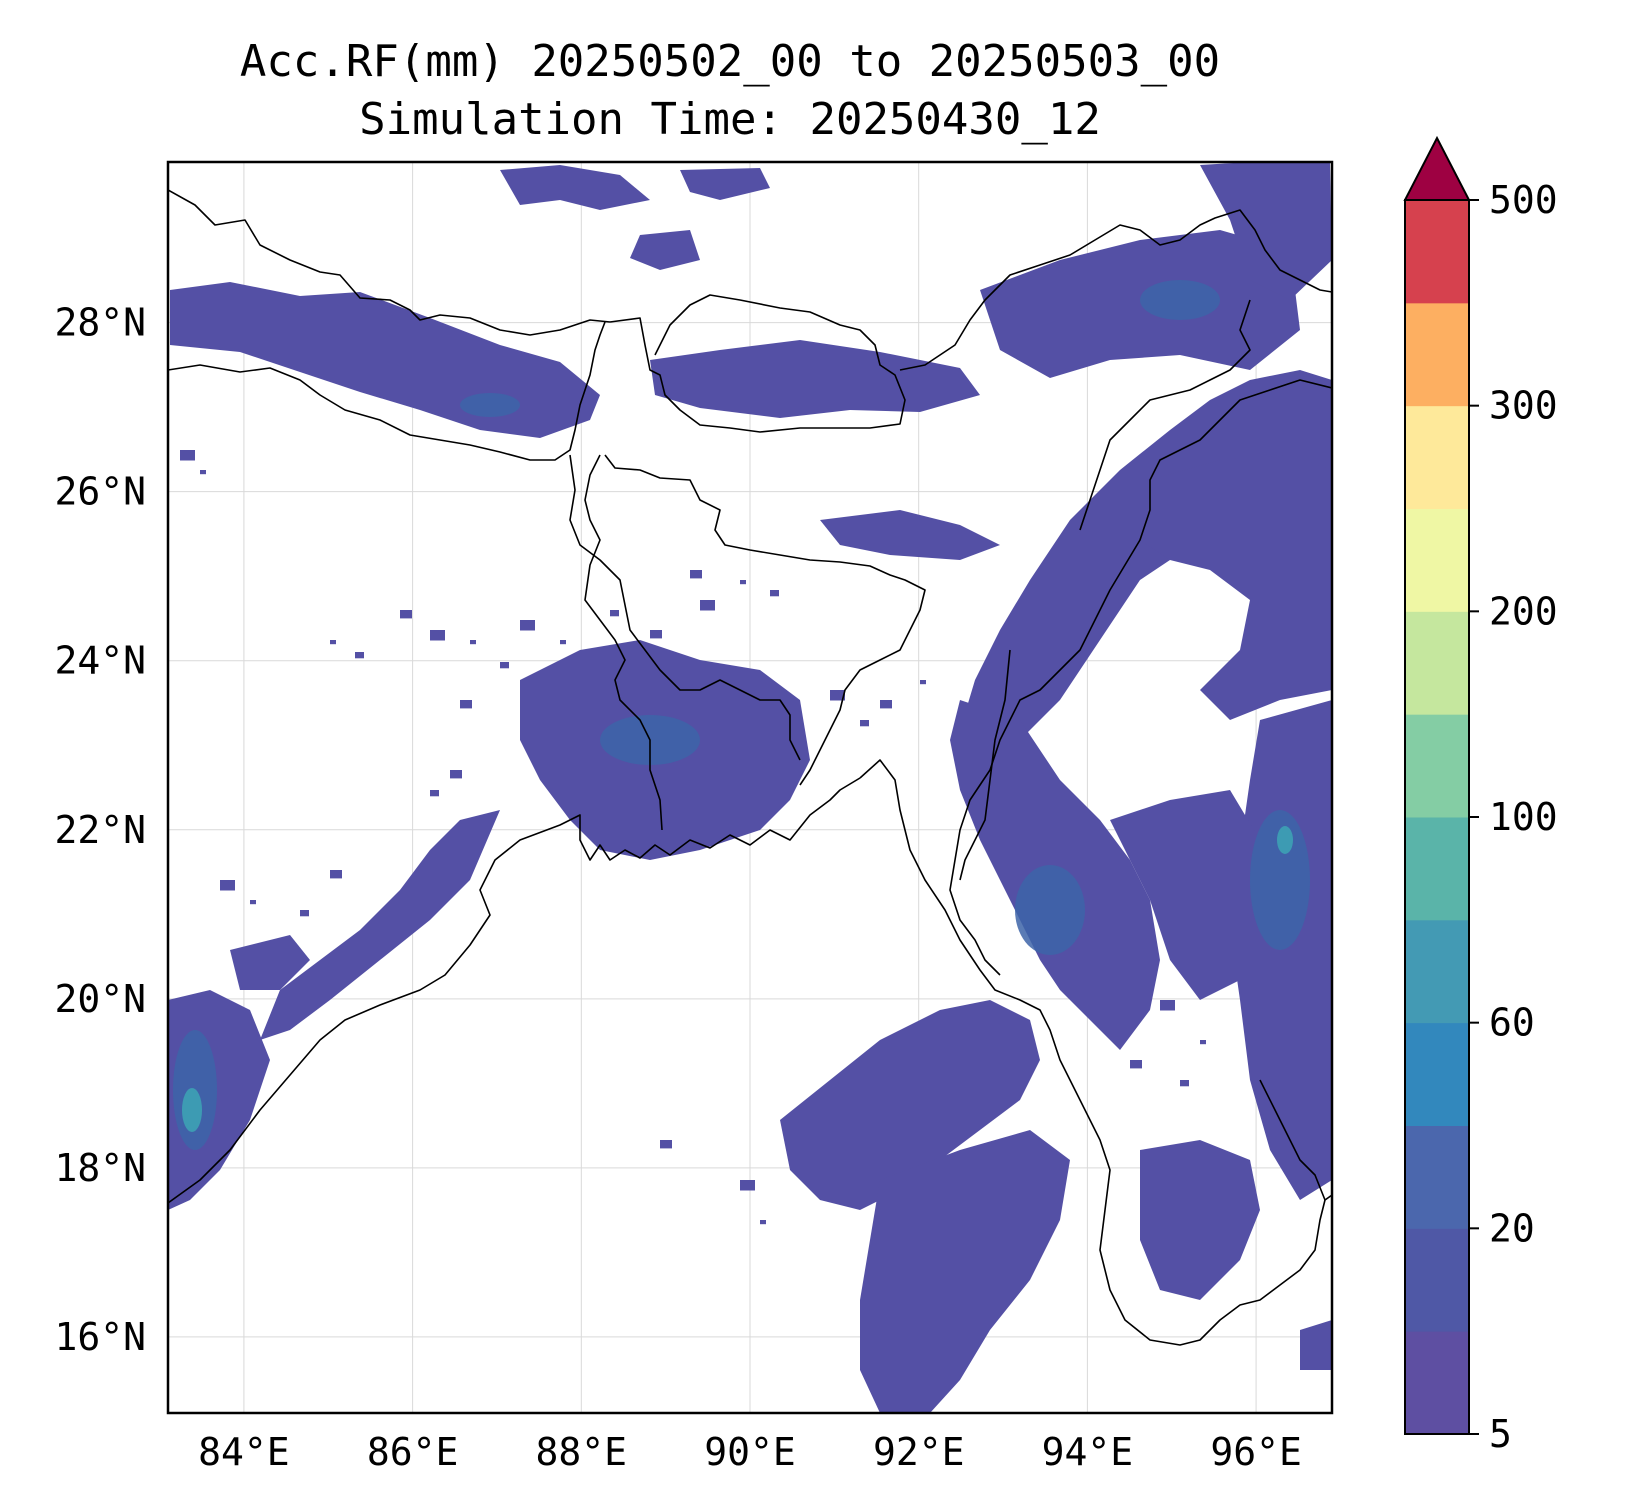  I want to click on latitude-tick-labels: 16°N 18°N 20°N 22°N 24°N 26°N 28°N, so click(100, 830).